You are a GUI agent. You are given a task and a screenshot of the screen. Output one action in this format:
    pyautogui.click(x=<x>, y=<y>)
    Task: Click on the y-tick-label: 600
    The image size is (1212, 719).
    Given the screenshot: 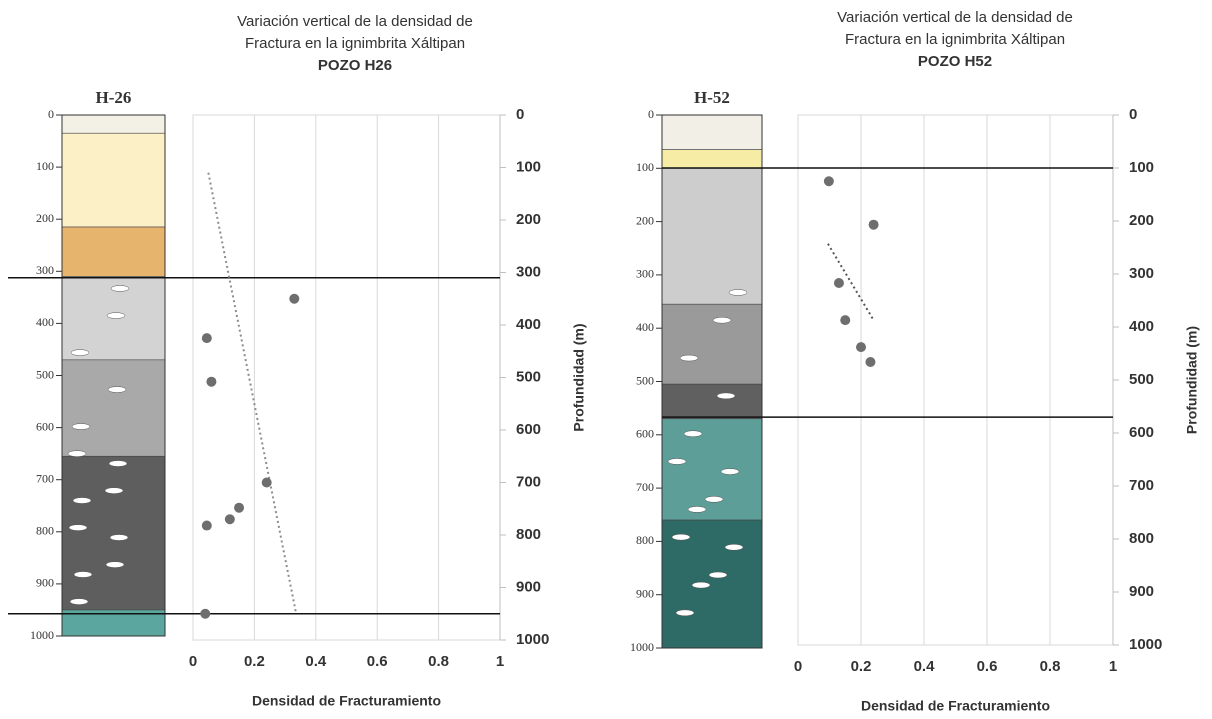 What is the action you would take?
    pyautogui.click(x=1141, y=432)
    